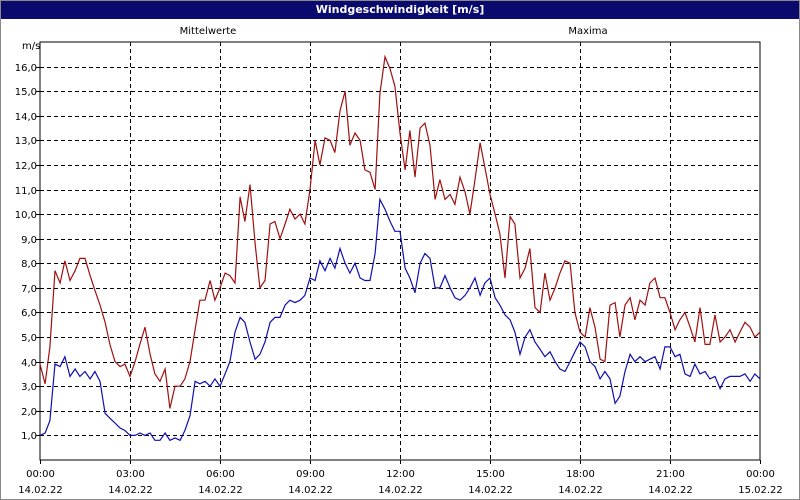 The height and width of the screenshot is (500, 800). Describe the element at coordinates (26, 141) in the screenshot. I see `y-tick-label: 13,0` at that location.